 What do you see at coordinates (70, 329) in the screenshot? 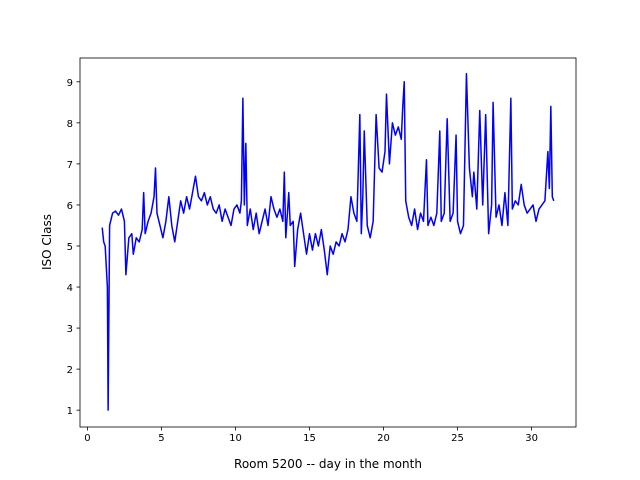
I see `y-tick-label: 3` at bounding box center [70, 329].